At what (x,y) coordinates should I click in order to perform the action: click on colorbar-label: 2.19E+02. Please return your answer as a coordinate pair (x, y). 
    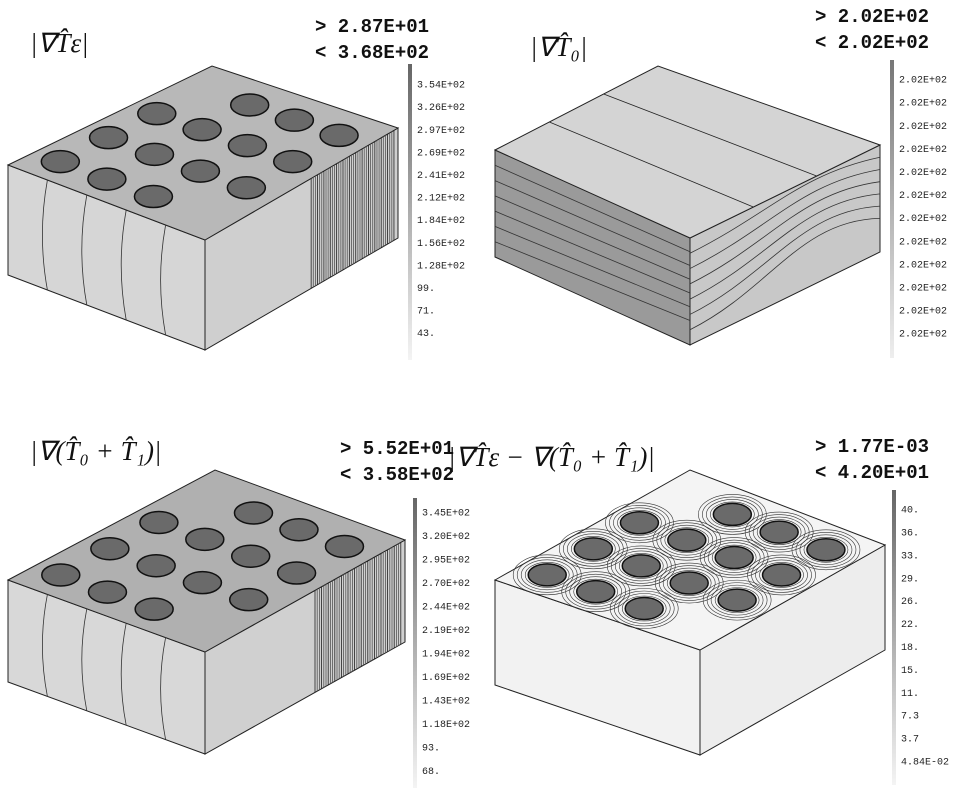
    Looking at the image, I should click on (446, 631).